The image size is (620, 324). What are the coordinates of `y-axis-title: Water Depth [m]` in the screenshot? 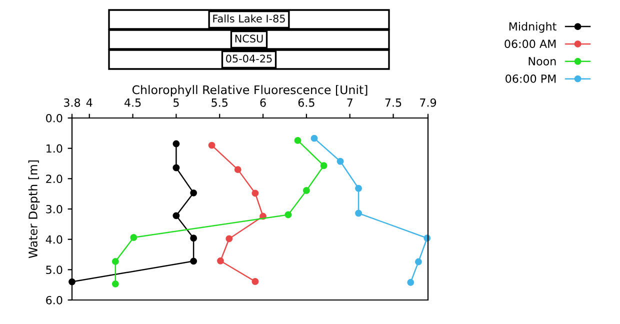 It's located at (34, 209).